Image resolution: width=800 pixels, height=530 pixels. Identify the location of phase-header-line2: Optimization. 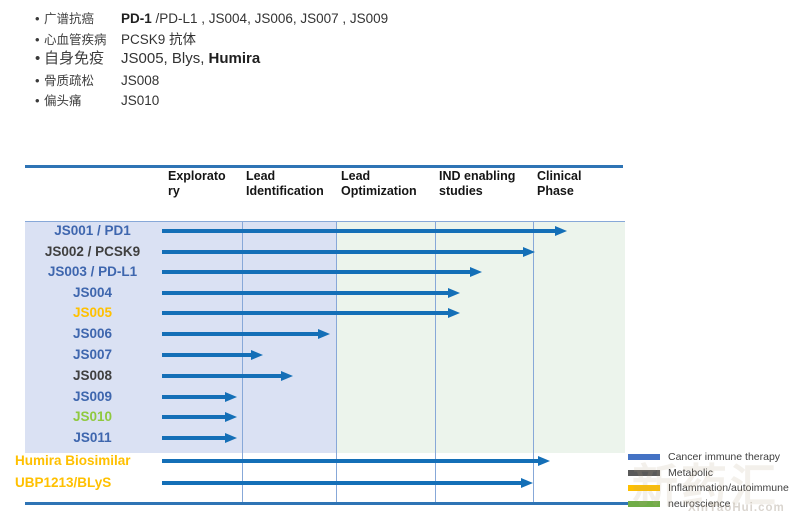
(379, 190).